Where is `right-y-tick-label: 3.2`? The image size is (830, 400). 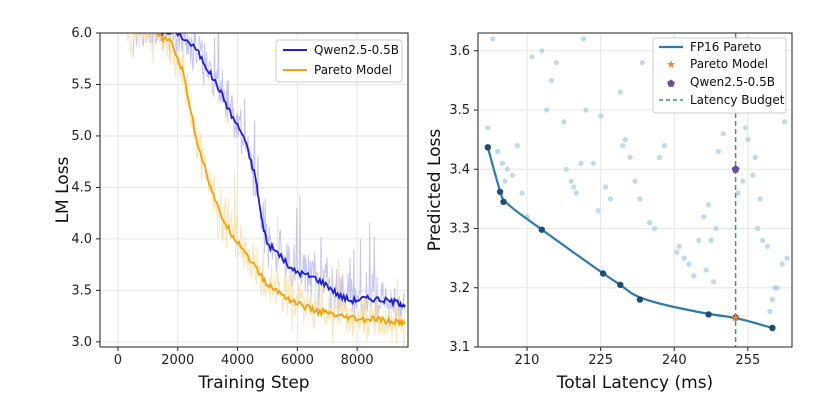
right-y-tick-label: 3.2 is located at coordinates (459, 288).